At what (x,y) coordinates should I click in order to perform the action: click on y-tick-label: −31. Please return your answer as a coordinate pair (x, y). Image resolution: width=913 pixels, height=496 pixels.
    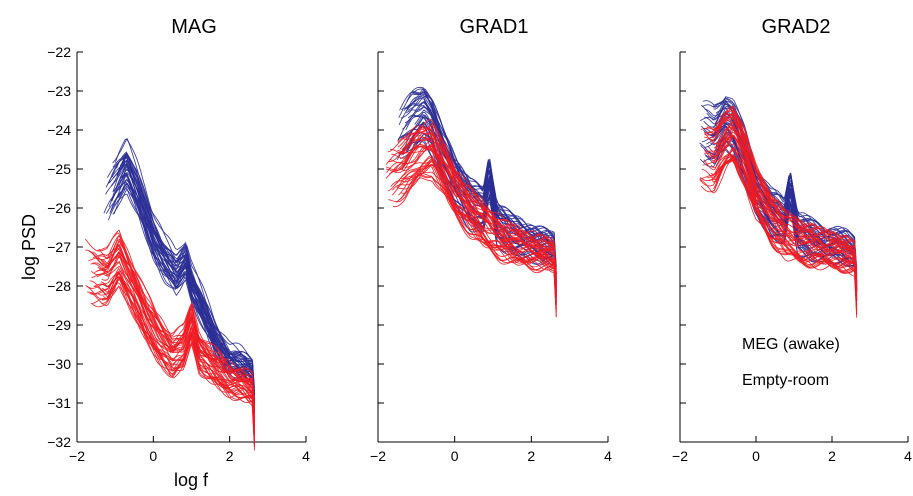
    Looking at the image, I should click on (59, 403).